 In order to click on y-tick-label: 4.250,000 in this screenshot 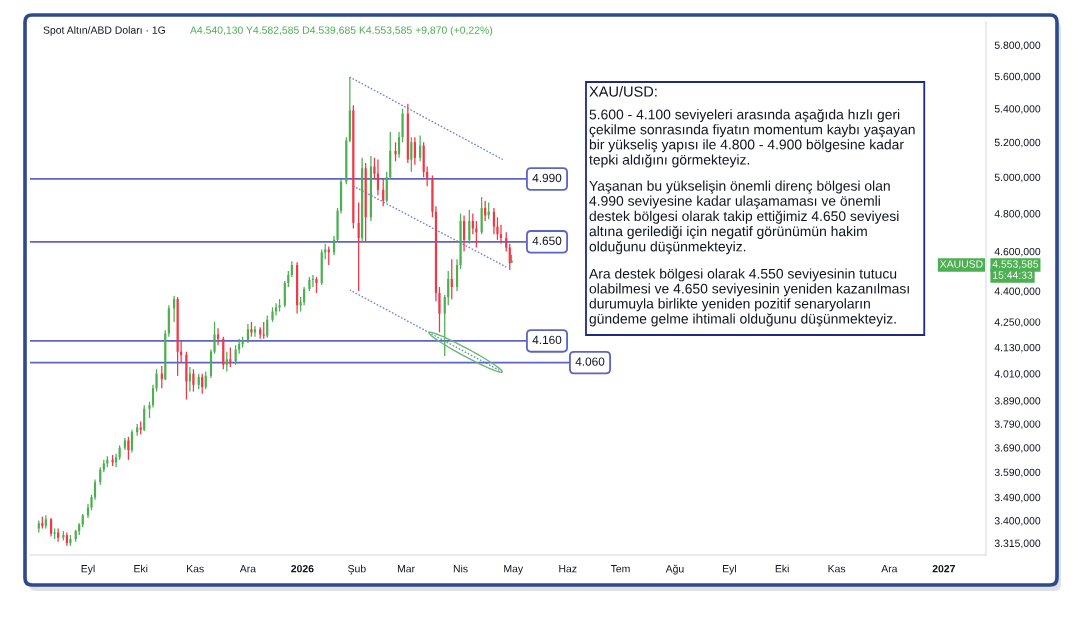, I will do `click(1017, 322)`.